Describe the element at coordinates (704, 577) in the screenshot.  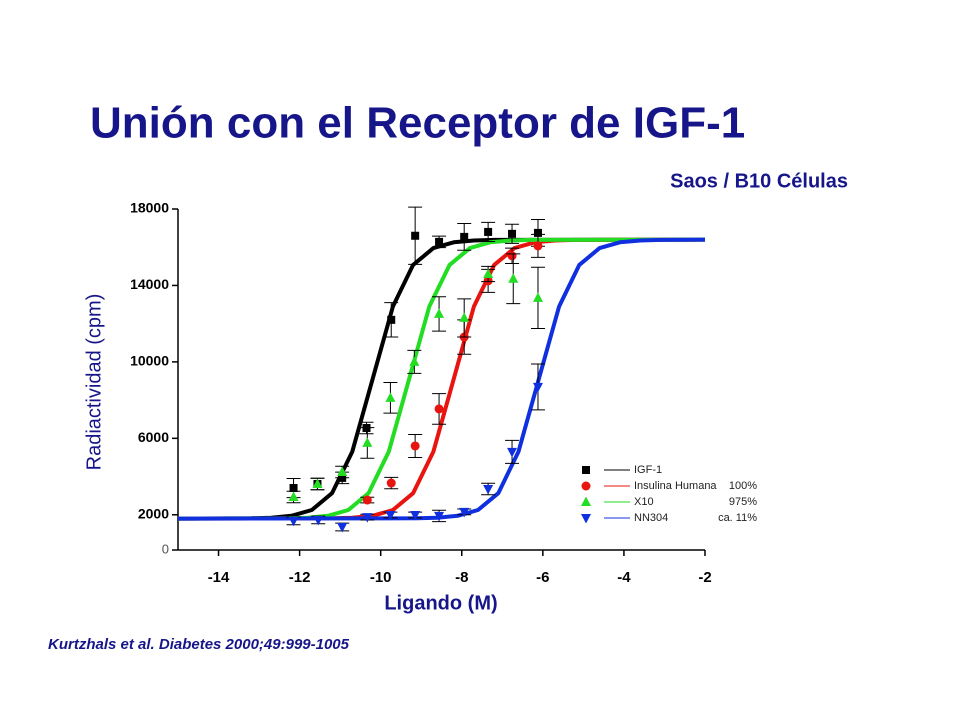
I see `x-tick-label: -2` at that location.